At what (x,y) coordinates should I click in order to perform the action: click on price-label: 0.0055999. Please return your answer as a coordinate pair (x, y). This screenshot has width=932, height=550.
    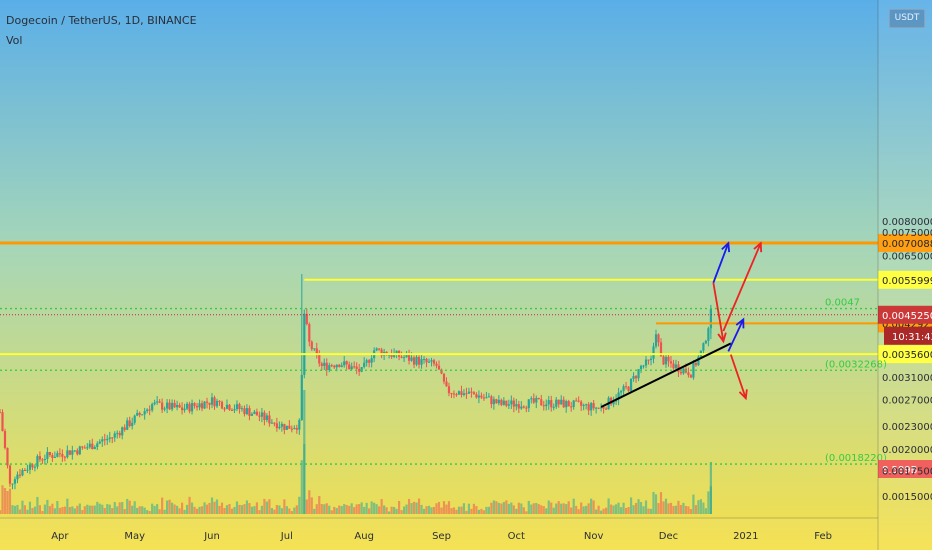
    Looking at the image, I should click on (907, 281).